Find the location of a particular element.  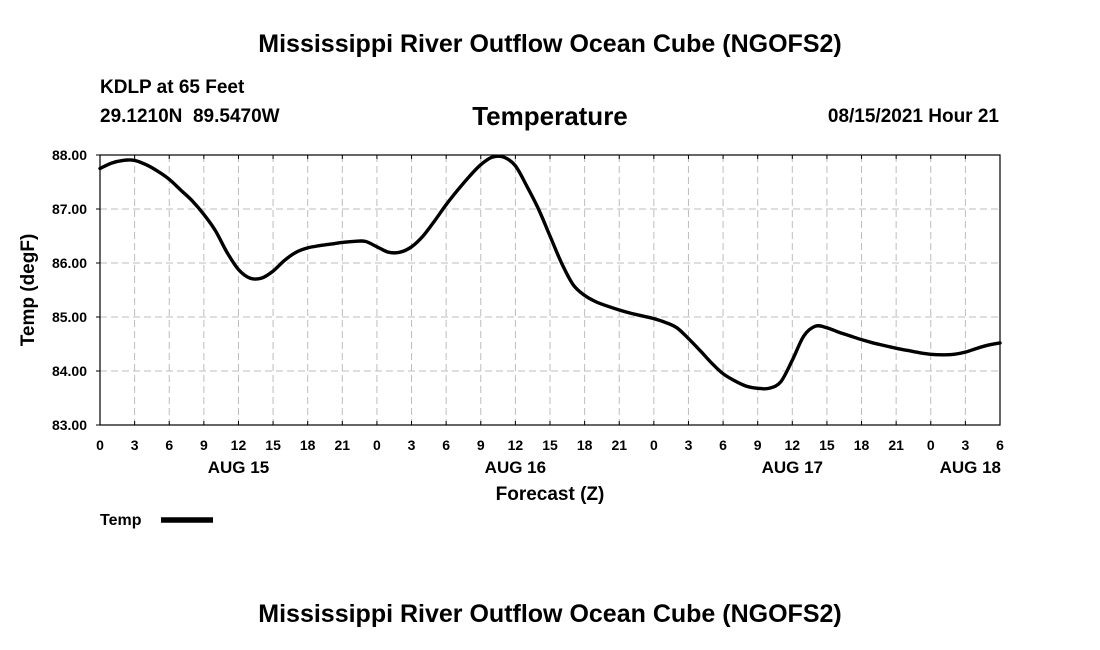

day-label: AUG 18 is located at coordinates (970, 467).